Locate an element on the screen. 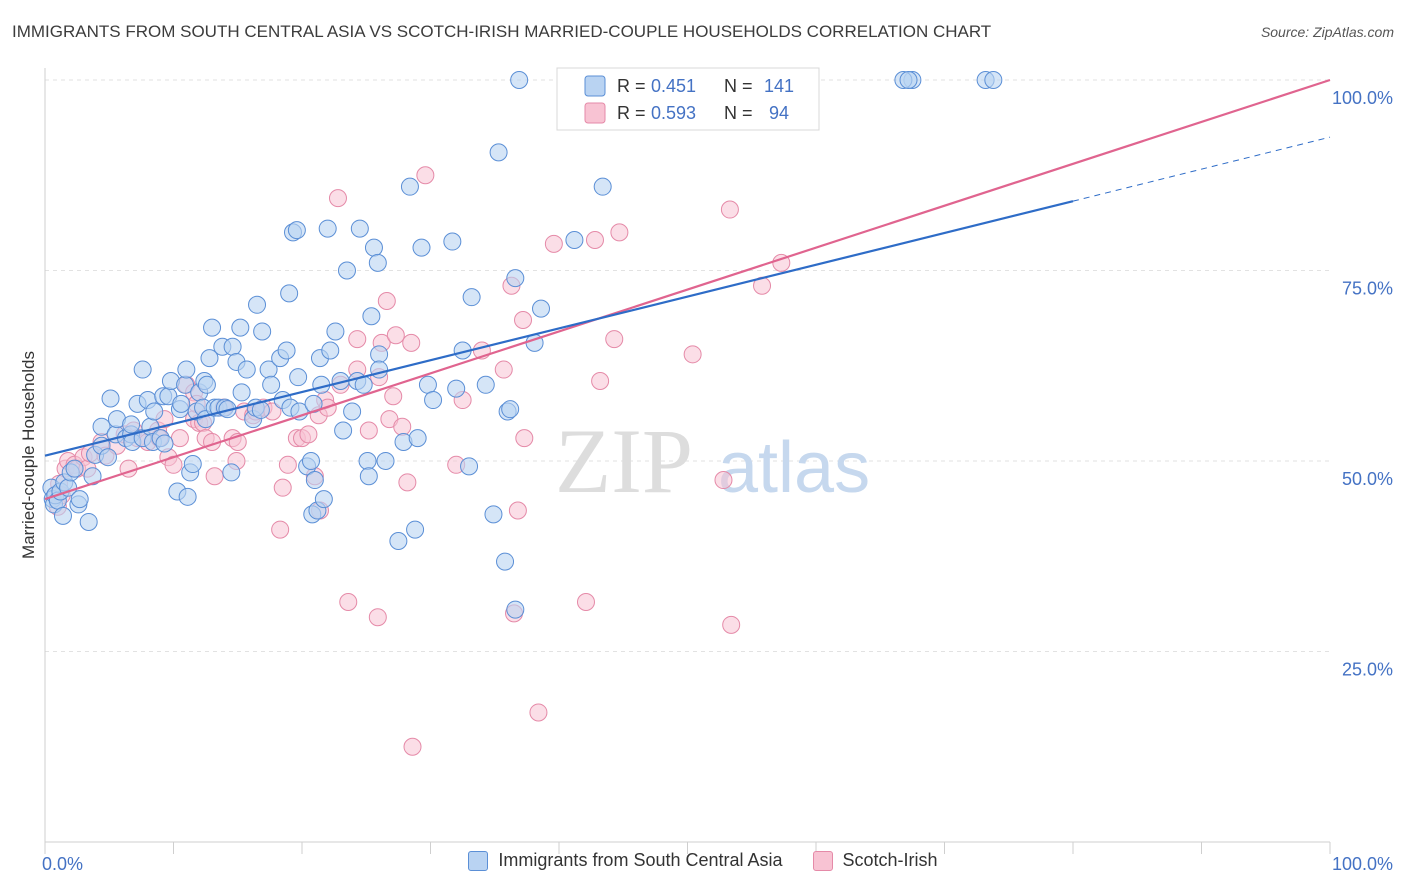 Image resolution: width=1406 pixels, height=892 pixels. legend-label: Scotch-Irish is located at coordinates (890, 860).